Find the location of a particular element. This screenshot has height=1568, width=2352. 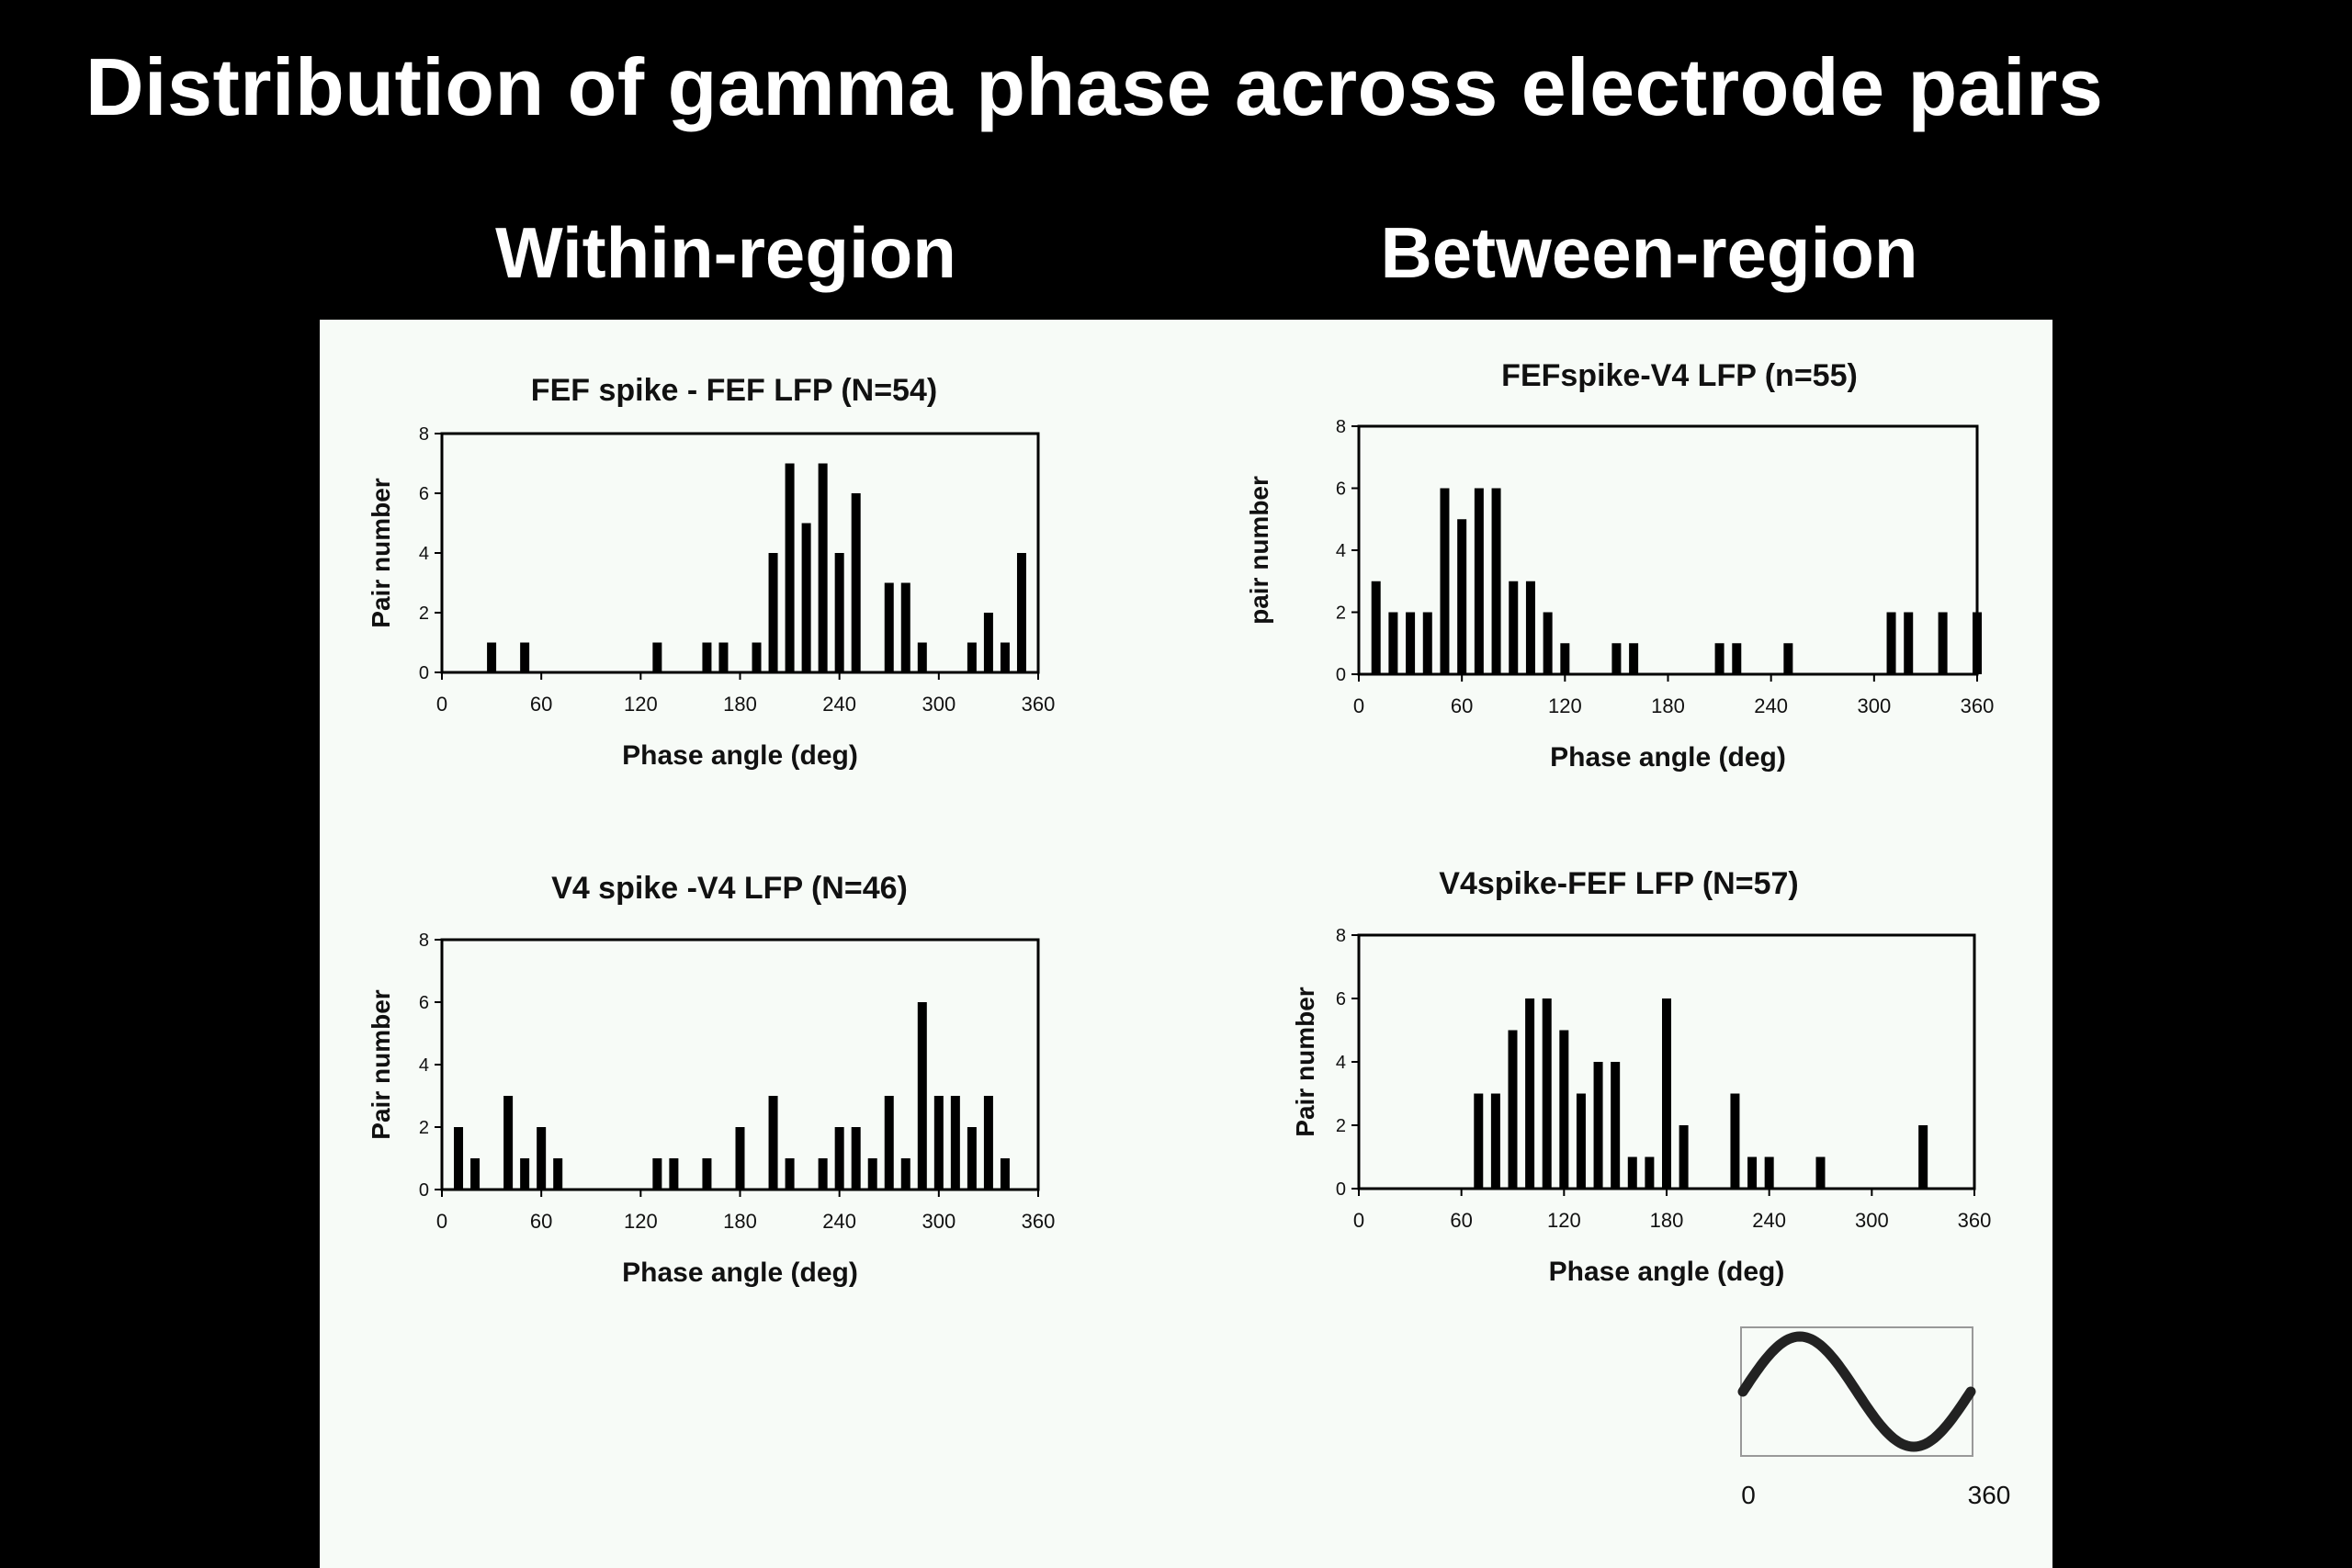

plot-title: FEFspike-V4 LFP (n=55) is located at coordinates (1680, 375).